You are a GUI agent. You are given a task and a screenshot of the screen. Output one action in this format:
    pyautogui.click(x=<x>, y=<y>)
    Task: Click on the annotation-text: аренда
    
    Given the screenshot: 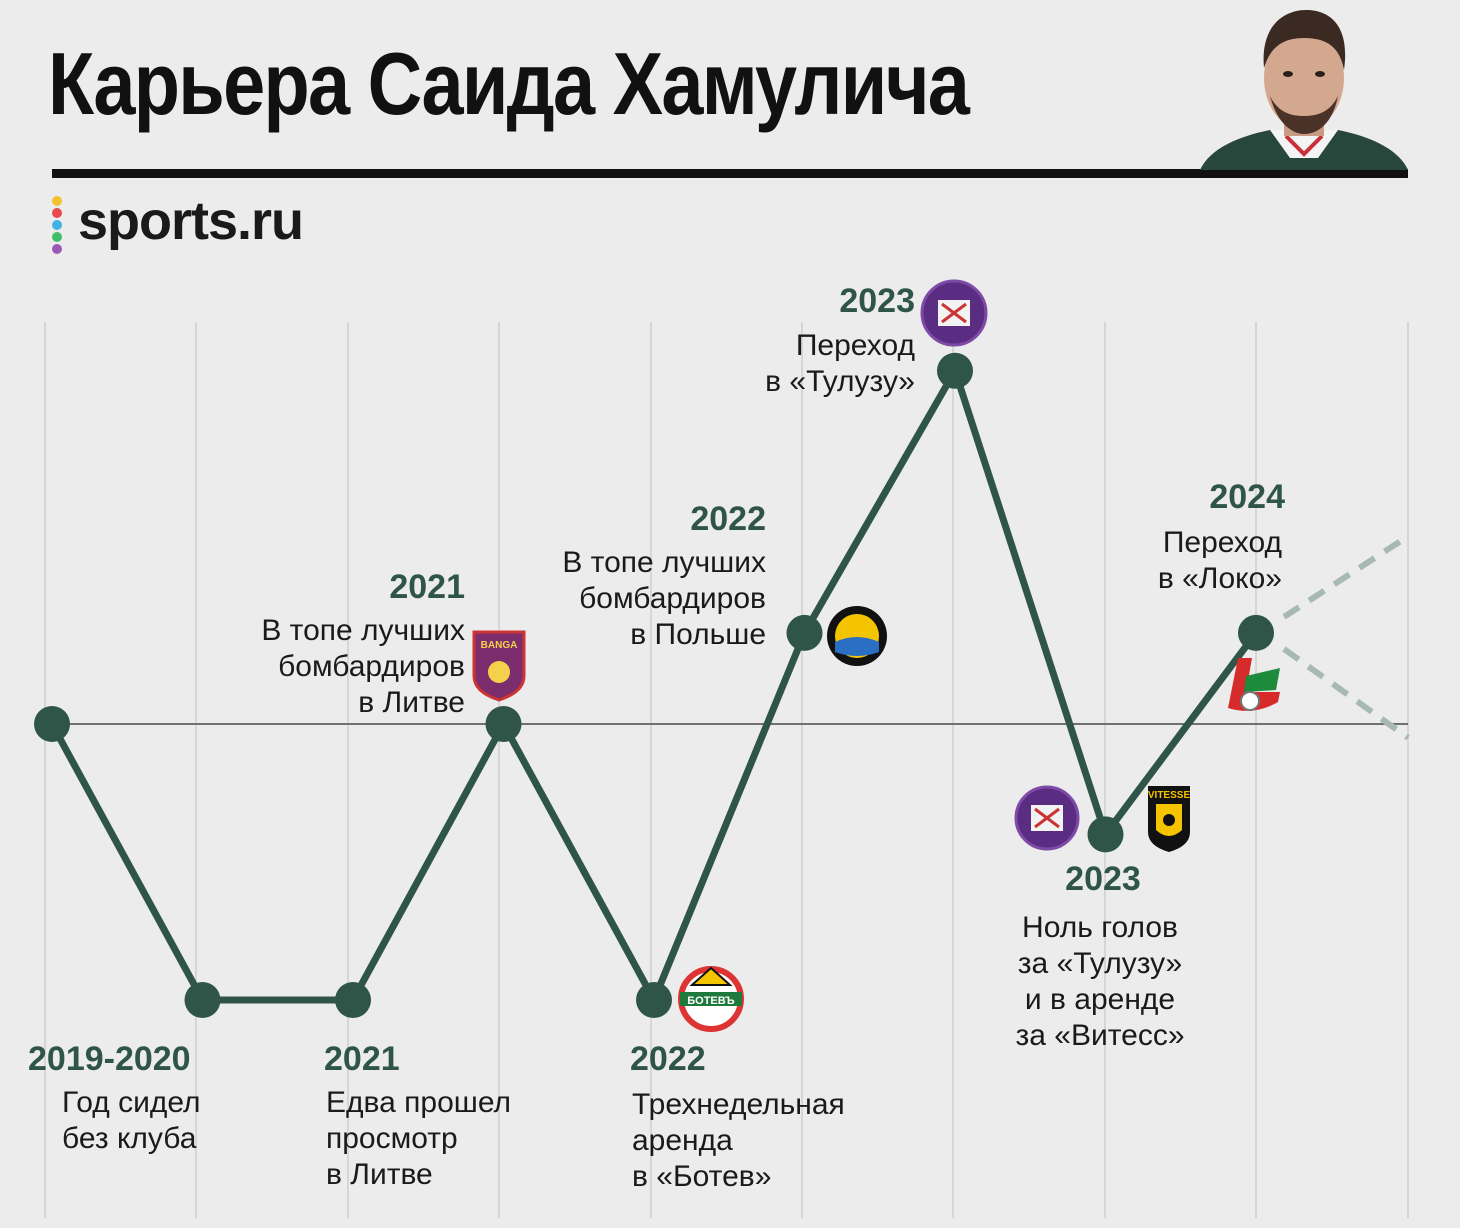 What is the action you would take?
    pyautogui.click(x=682, y=1140)
    